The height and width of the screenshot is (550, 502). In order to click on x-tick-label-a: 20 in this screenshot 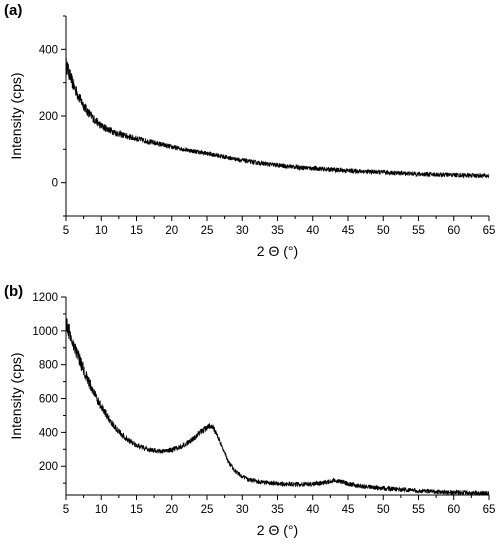, I will do `click(171, 231)`.